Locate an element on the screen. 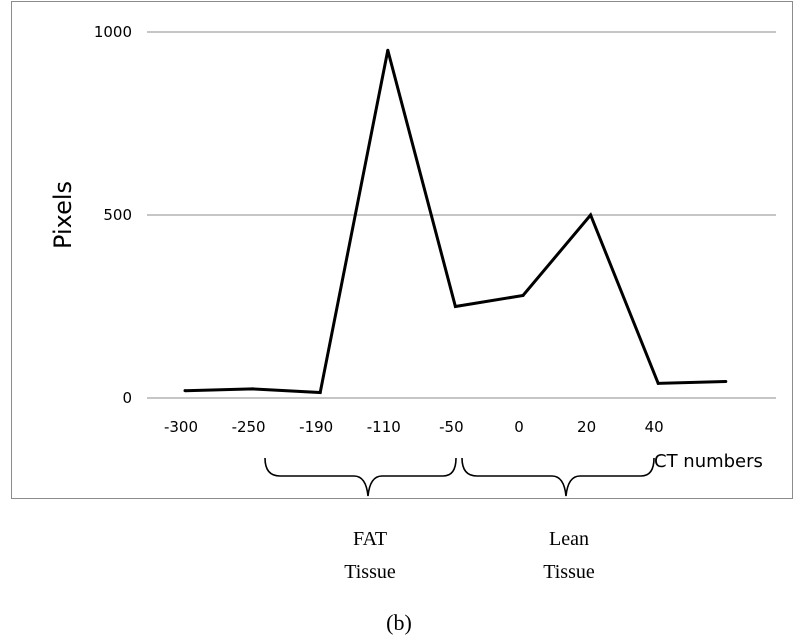 This screenshot has height=639, width=795. x-tick-label: -190 is located at coordinates (316, 427).